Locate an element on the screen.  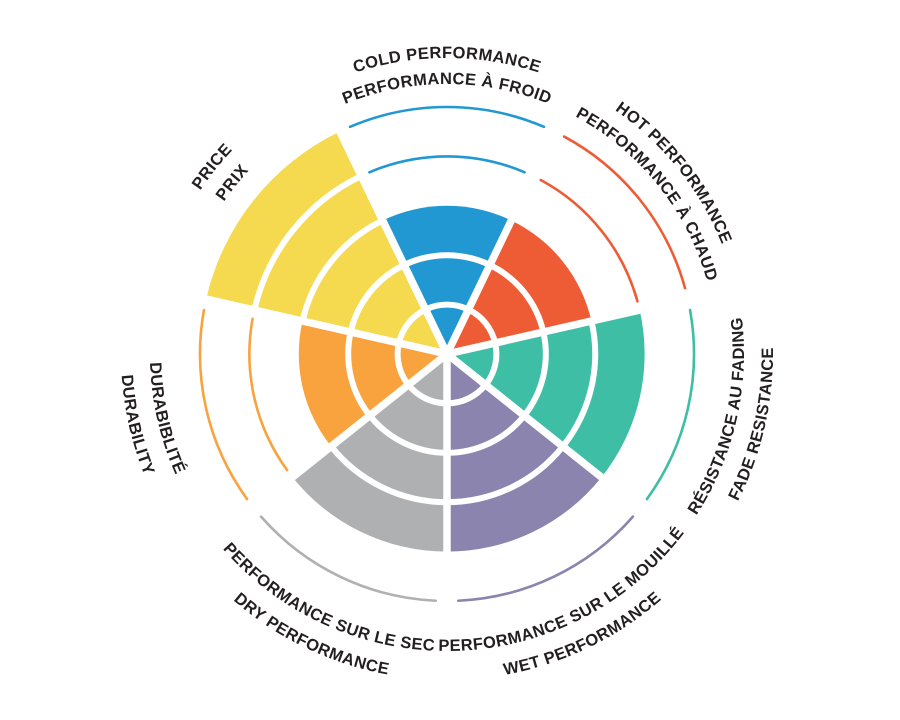
durability-ring-separator is located at coordinates (359, 374).